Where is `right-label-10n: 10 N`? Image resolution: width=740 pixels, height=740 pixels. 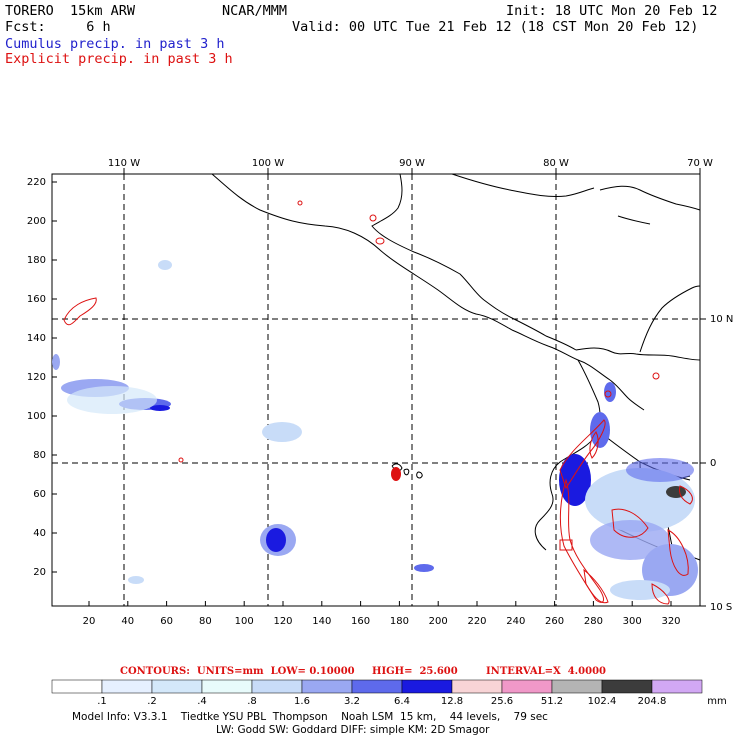
right-label-10n: 10 N is located at coordinates (721, 319).